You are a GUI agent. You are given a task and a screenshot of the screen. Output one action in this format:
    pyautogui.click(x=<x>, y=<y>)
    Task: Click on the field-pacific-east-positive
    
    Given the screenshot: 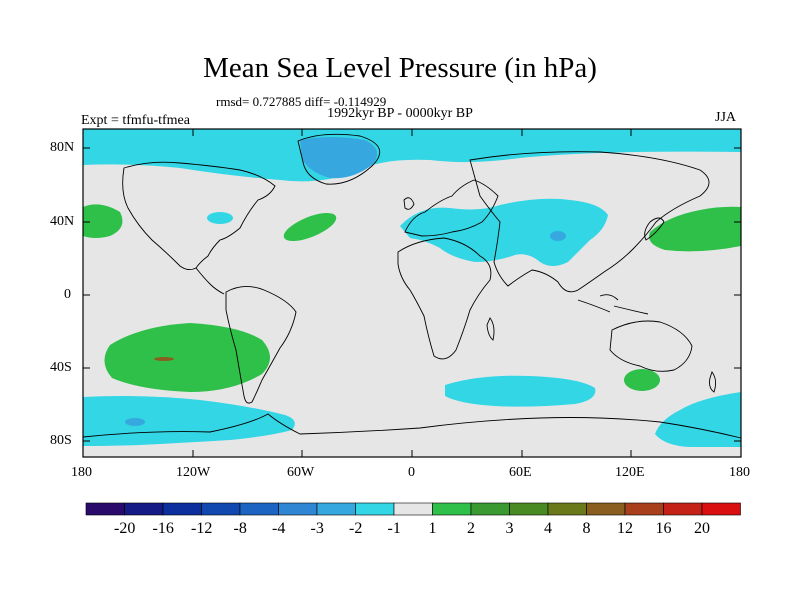 What is the action you would take?
    pyautogui.click(x=695, y=229)
    